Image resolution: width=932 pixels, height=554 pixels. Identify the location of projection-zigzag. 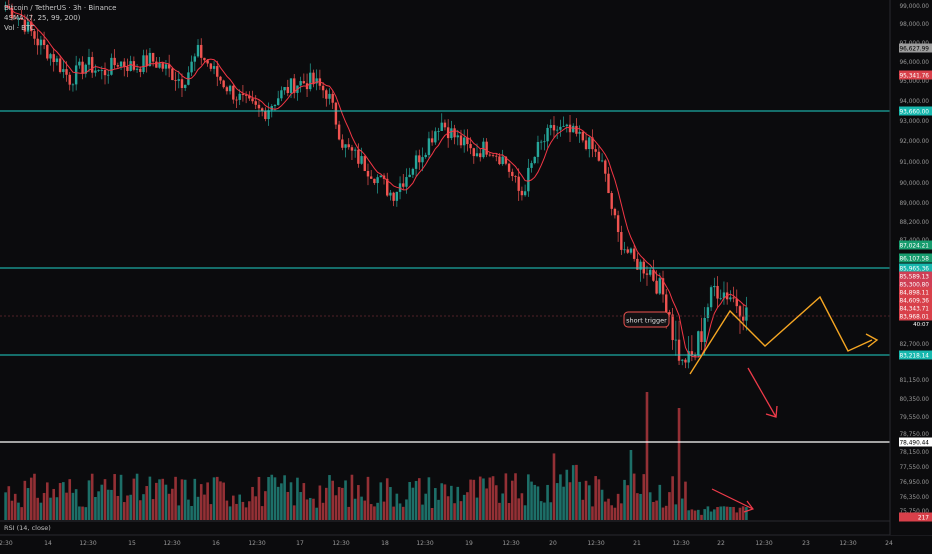
(781, 335).